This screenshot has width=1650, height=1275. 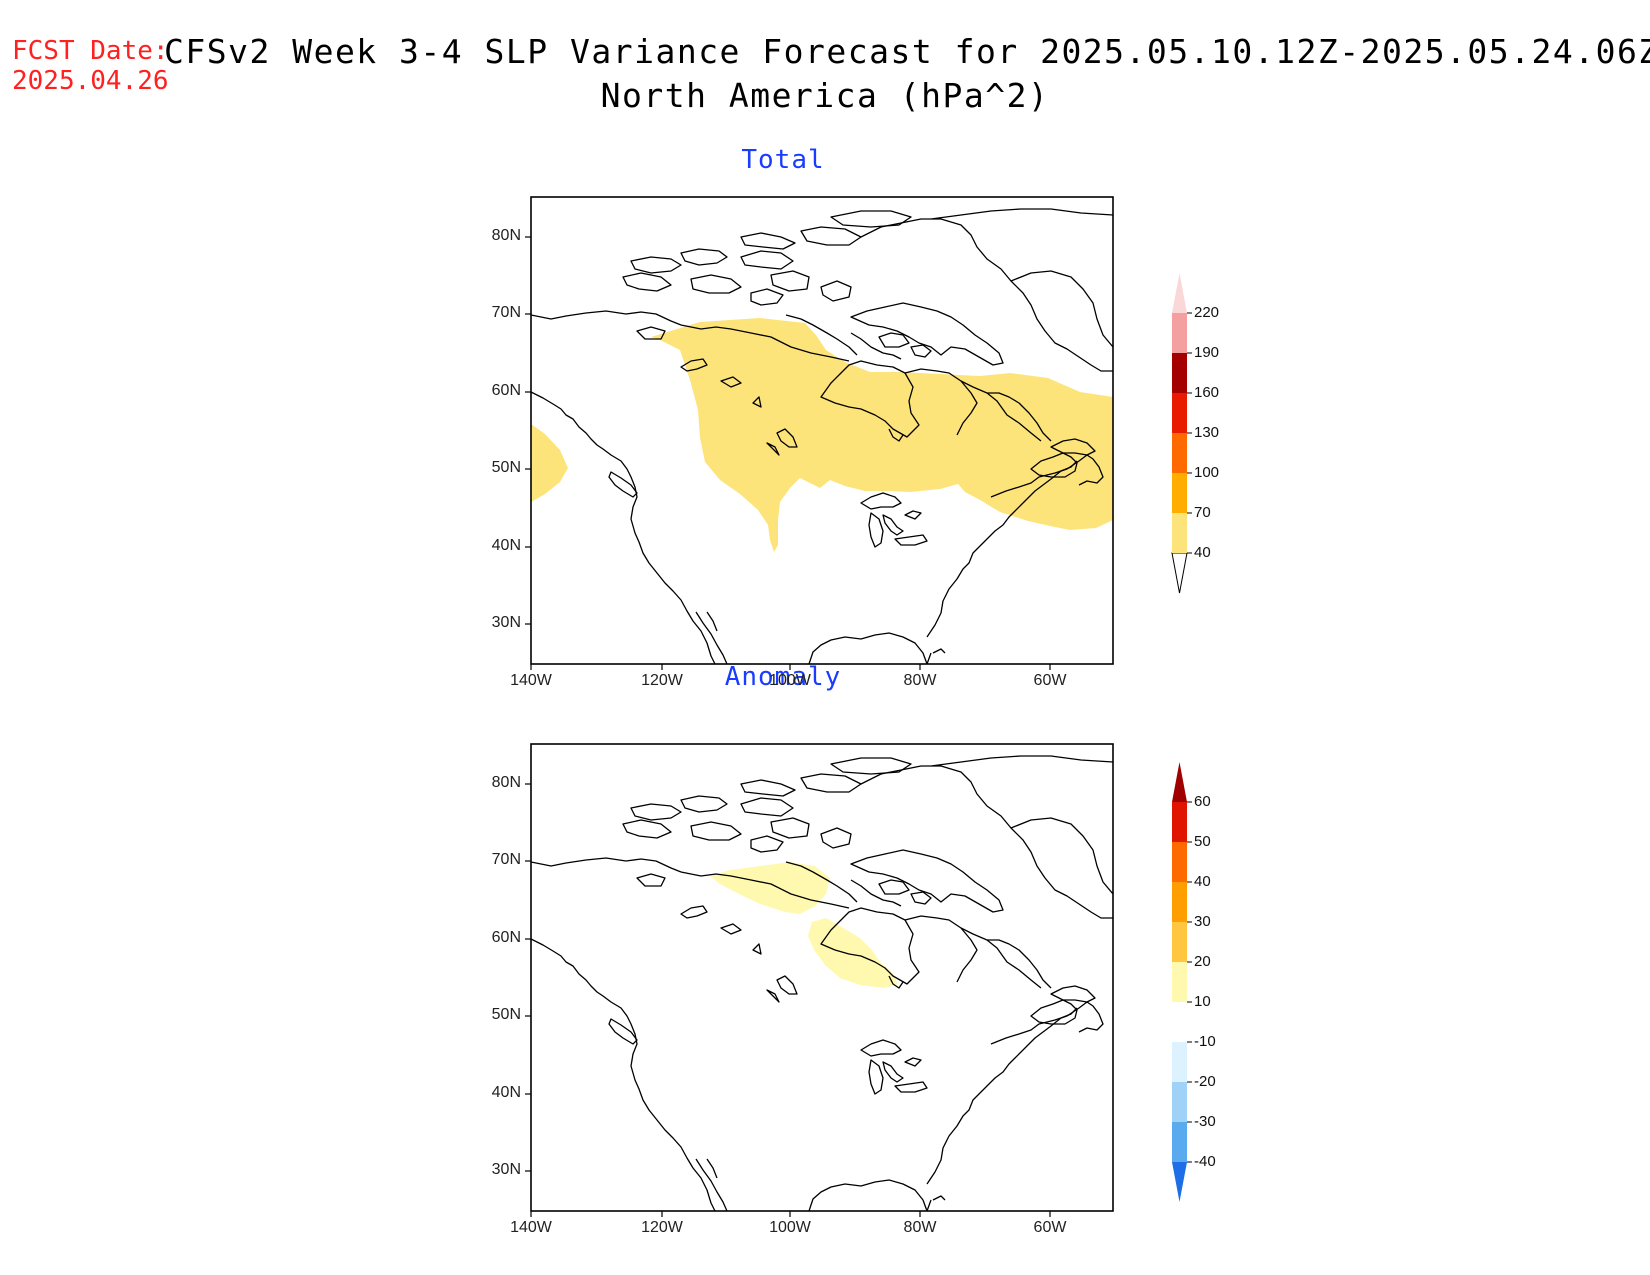 What do you see at coordinates (1207, 392) in the screenshot?
I see `colorbar-label: 160` at bounding box center [1207, 392].